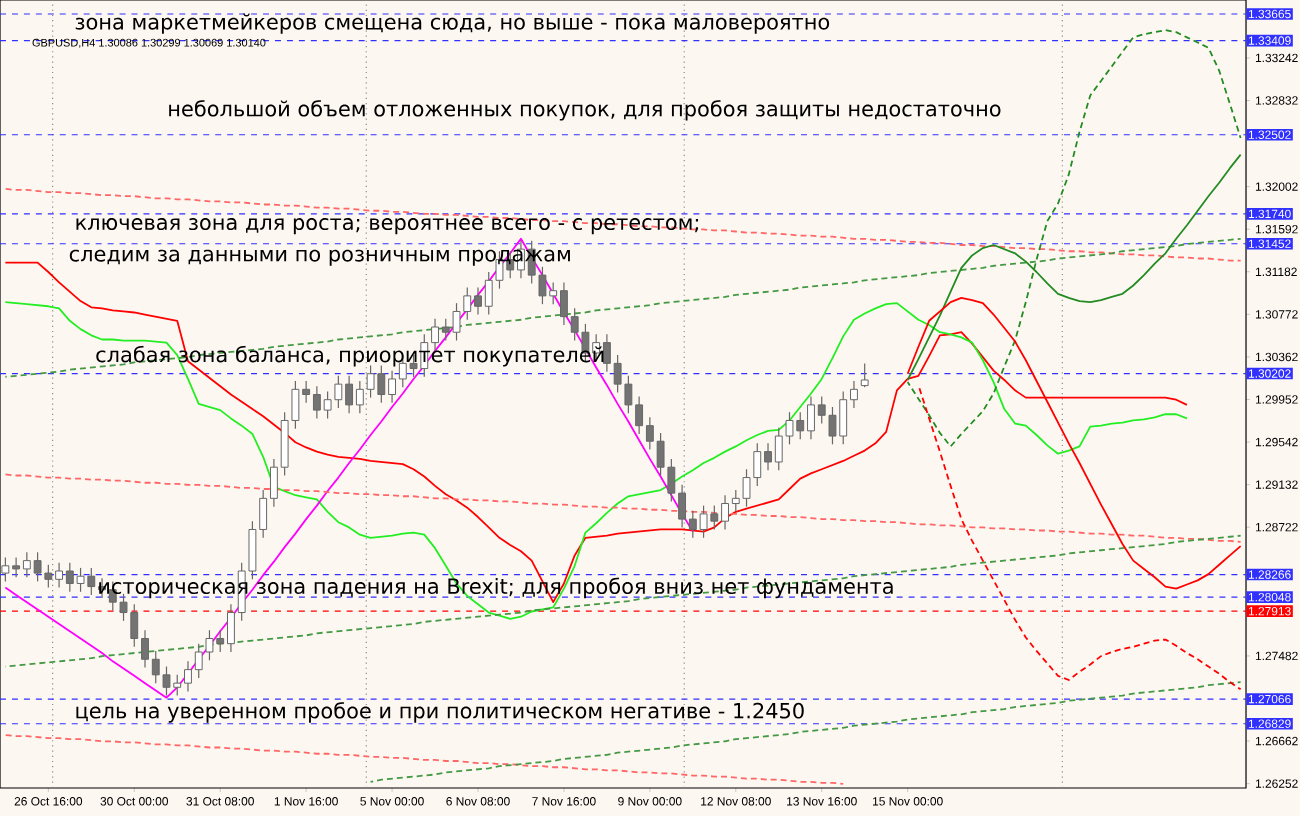  I want to click on annotation: зона маркетмейкеров смещена сюда, но выше - пока маловероятно, so click(452, 23).